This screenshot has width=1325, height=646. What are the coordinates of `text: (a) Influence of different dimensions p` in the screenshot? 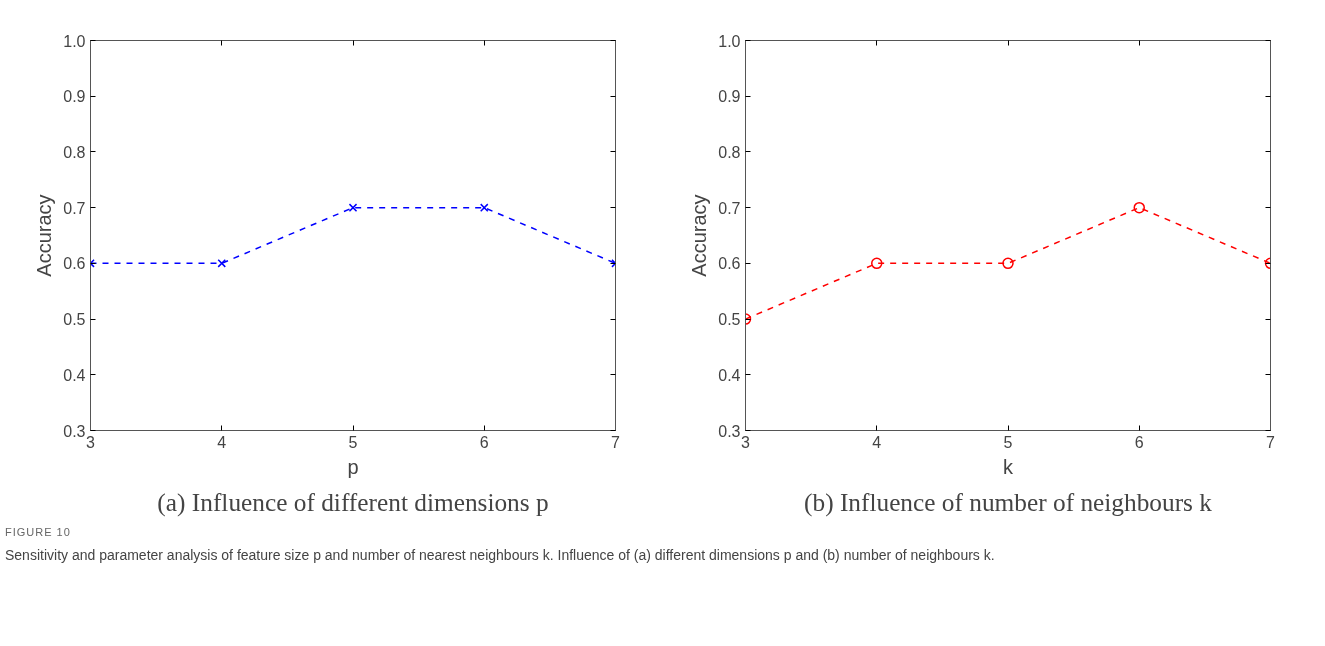 It's located at (353, 502).